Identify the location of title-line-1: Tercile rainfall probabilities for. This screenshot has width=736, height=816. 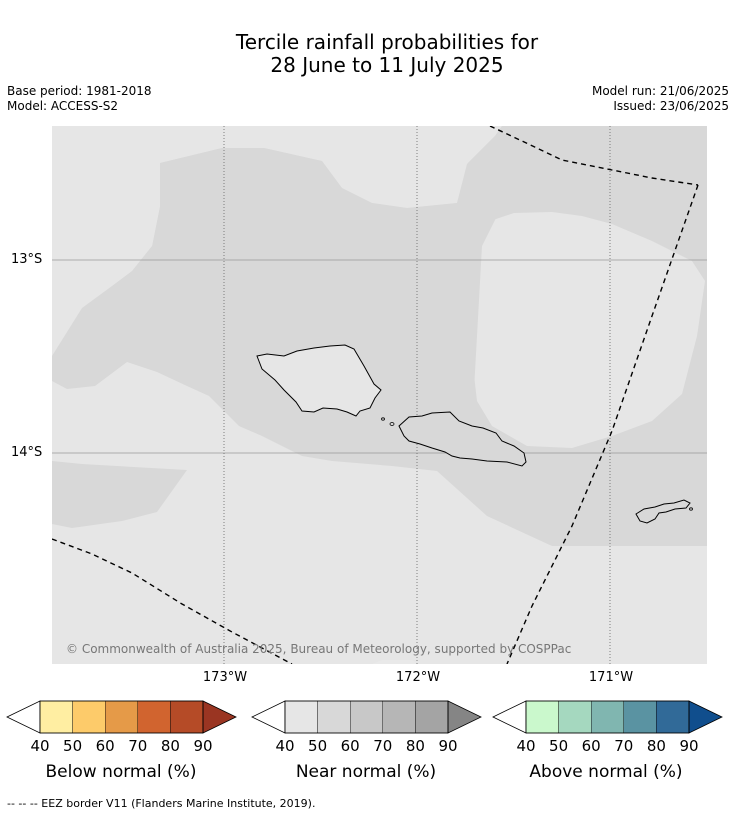
(387, 42).